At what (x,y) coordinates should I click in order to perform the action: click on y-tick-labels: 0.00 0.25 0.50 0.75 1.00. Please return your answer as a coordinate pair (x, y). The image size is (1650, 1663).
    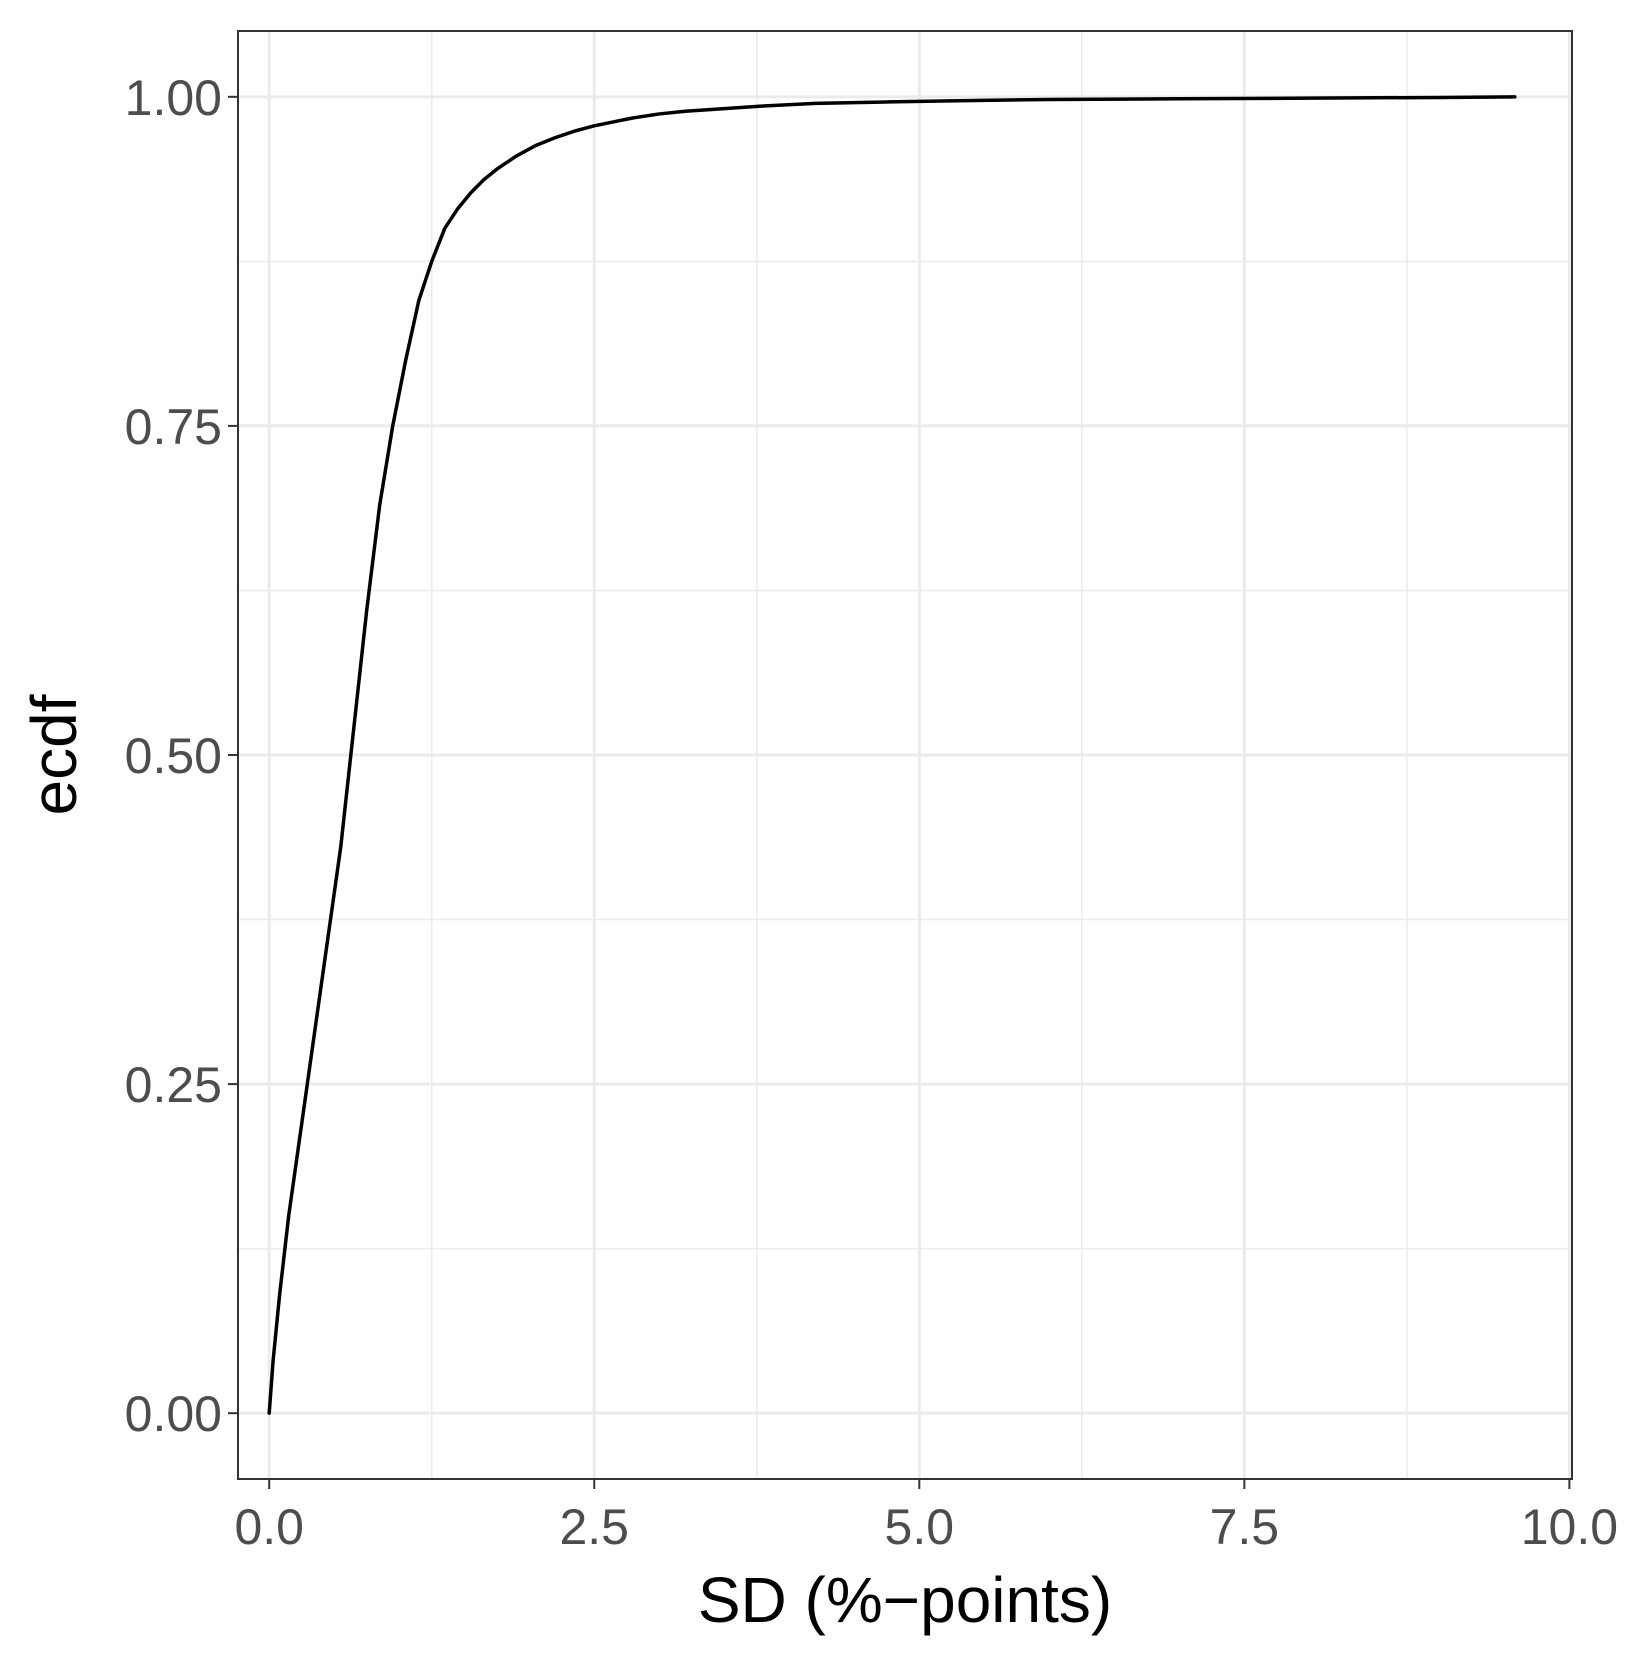
    Looking at the image, I should click on (173, 756).